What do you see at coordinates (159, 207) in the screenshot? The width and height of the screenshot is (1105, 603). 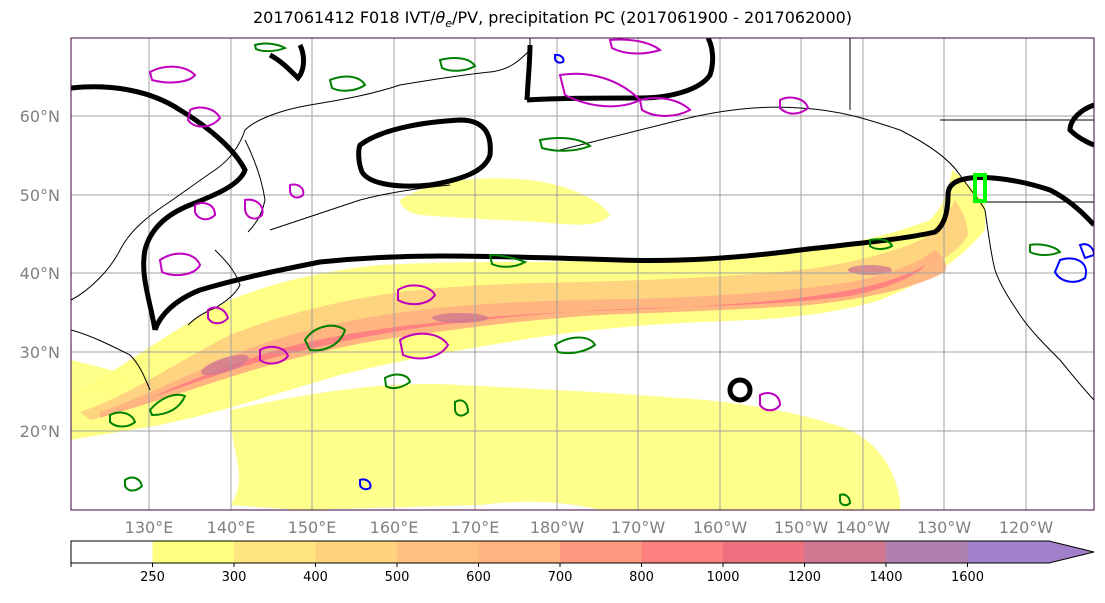 I see `theta-e-west` at bounding box center [159, 207].